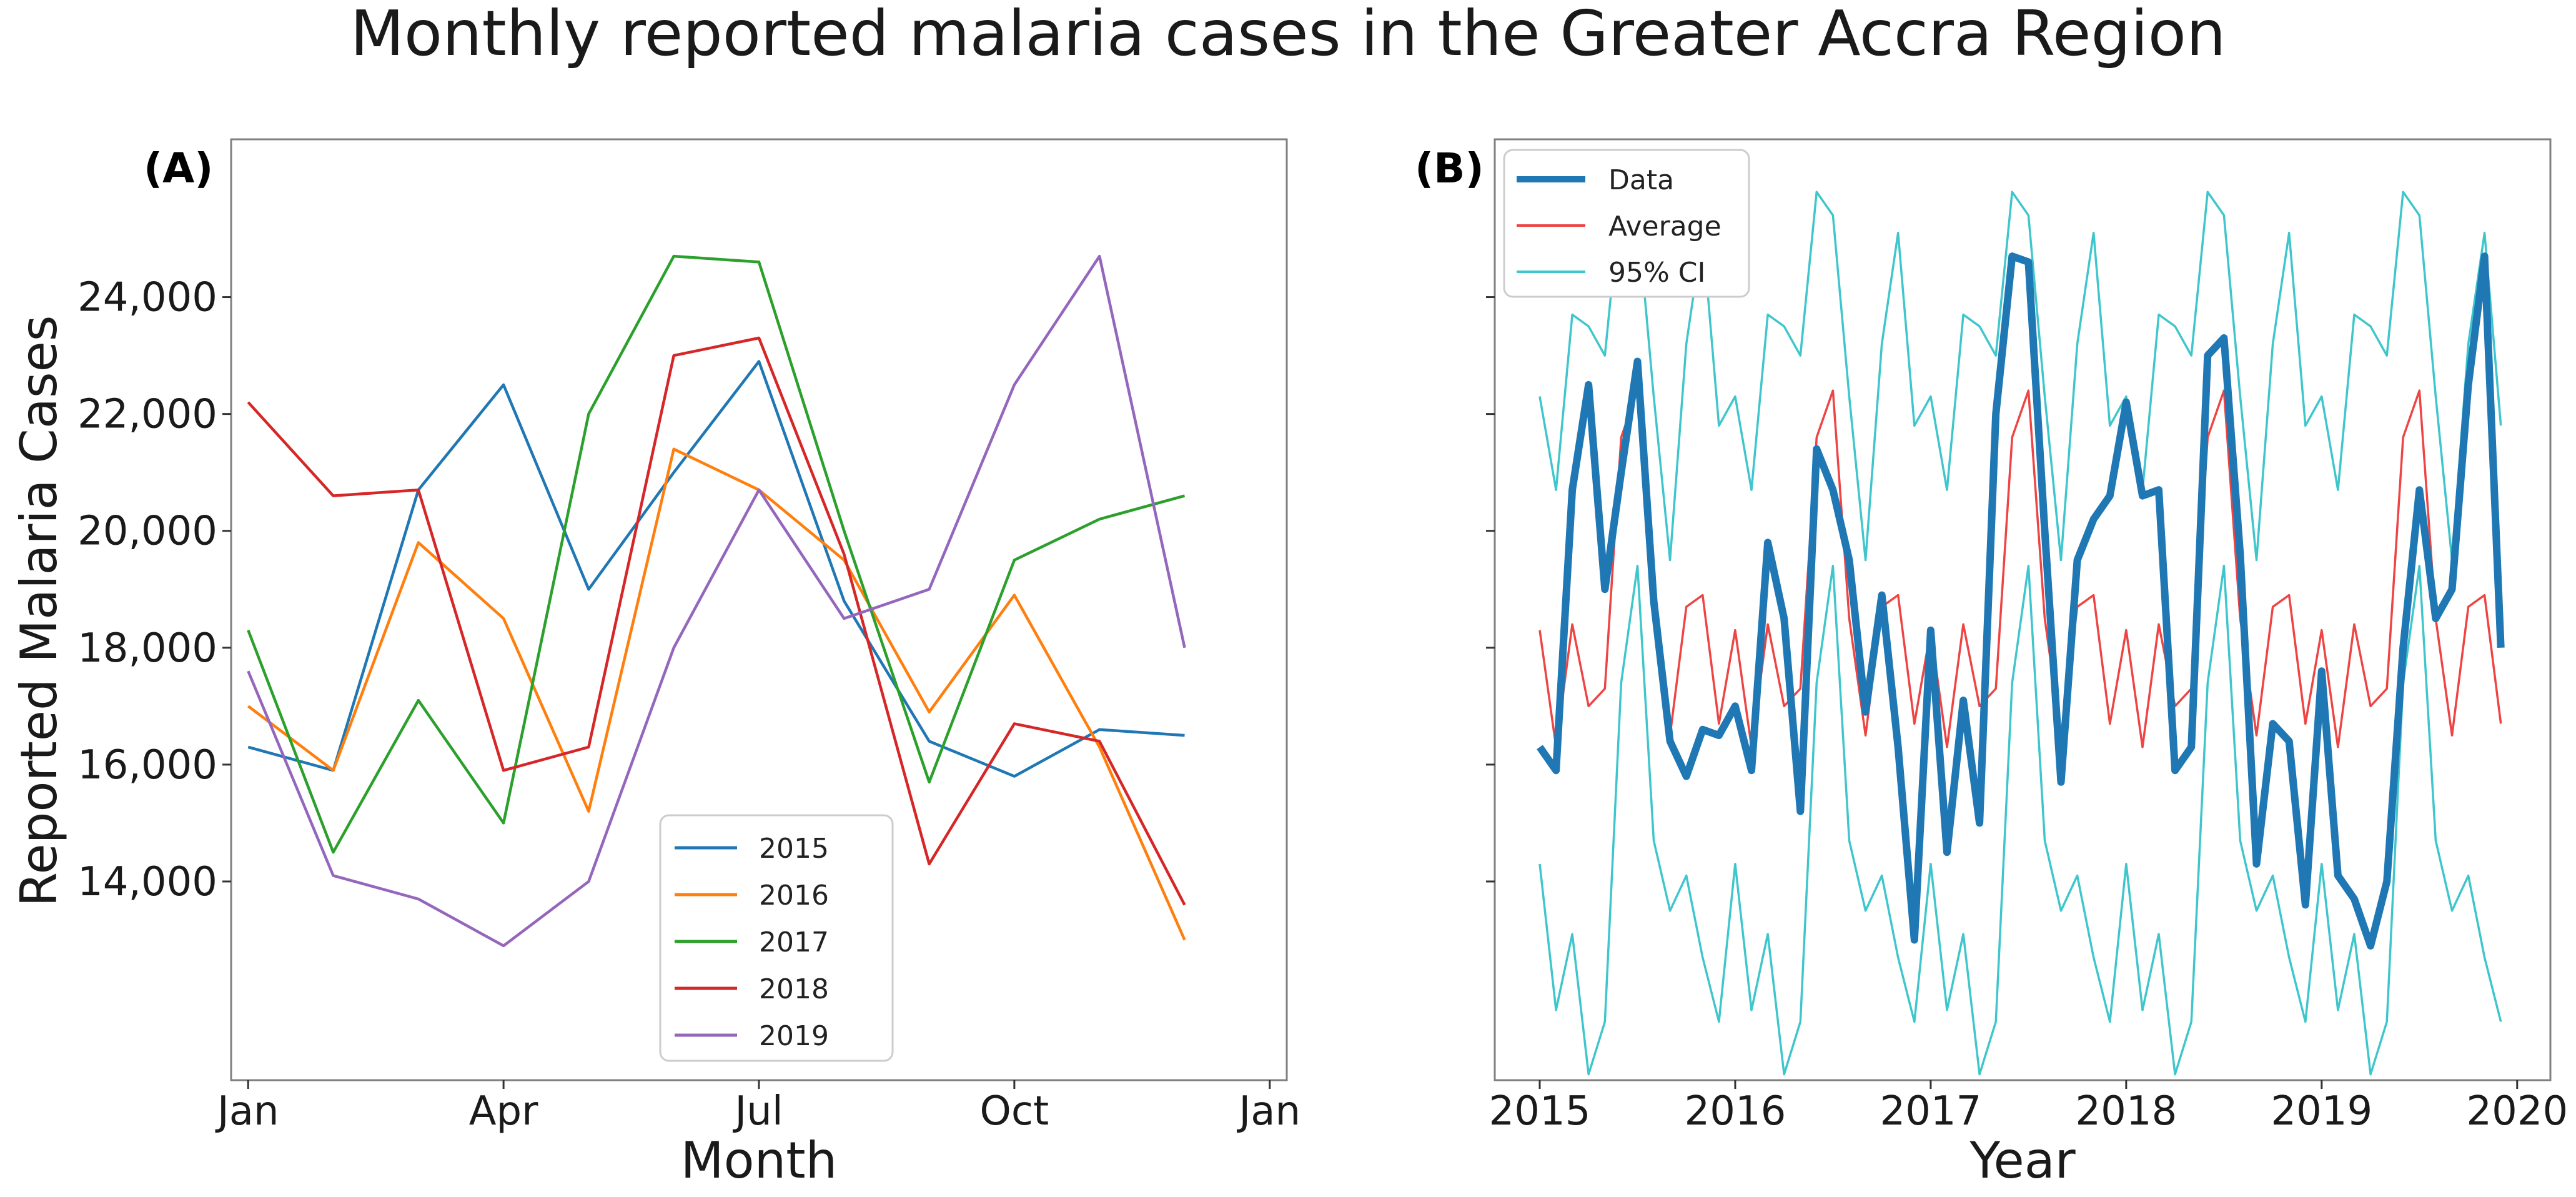 This screenshot has width=2576, height=1197. What do you see at coordinates (2020, 568) in the screenshot?
I see `average-line` at bounding box center [2020, 568].